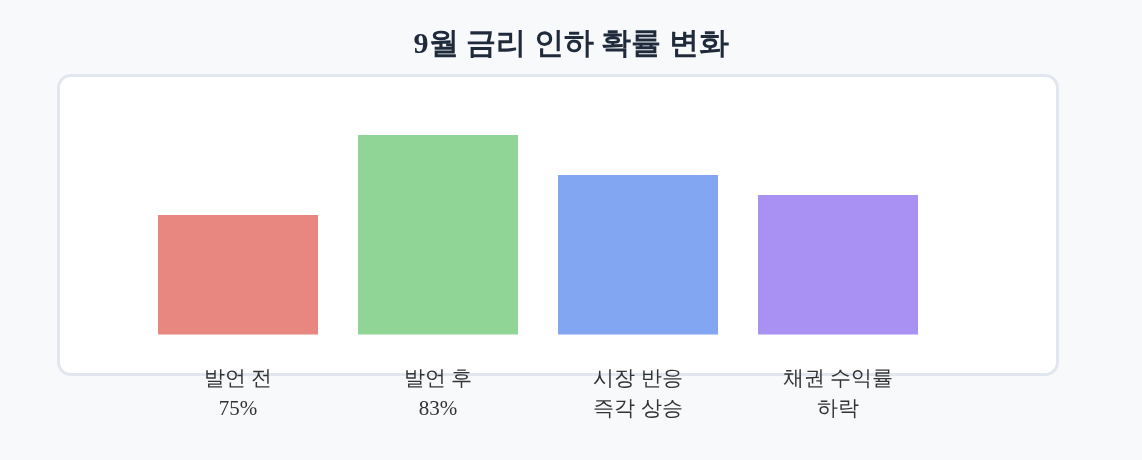  I want to click on x-tick-label: 발언 전 75%, so click(238, 393).